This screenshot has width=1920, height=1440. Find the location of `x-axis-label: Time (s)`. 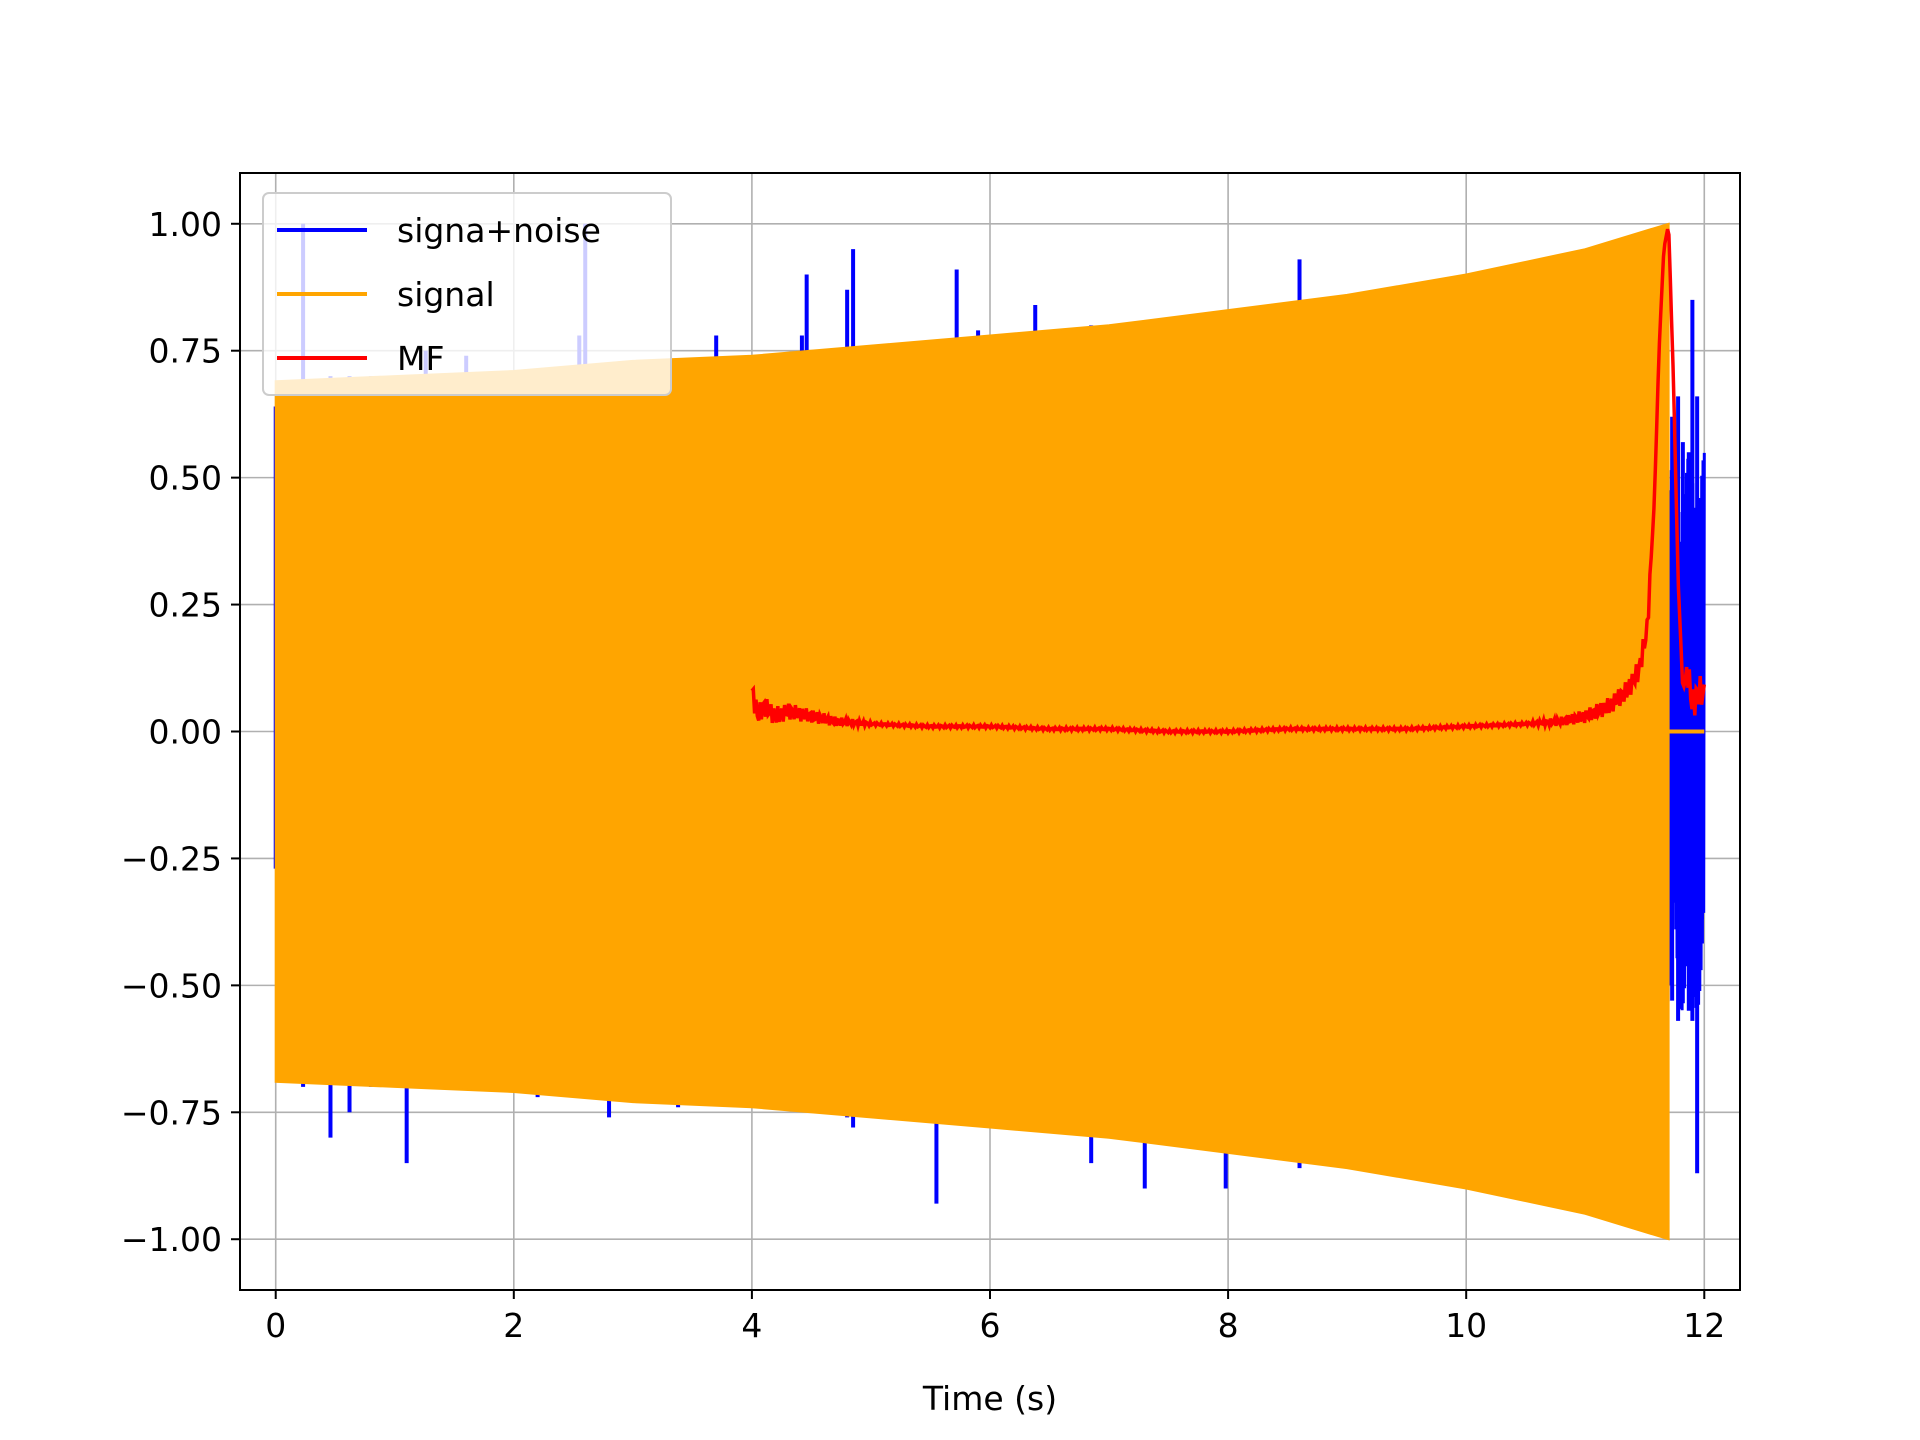

x-axis-label: Time (s) is located at coordinates (989, 1398).